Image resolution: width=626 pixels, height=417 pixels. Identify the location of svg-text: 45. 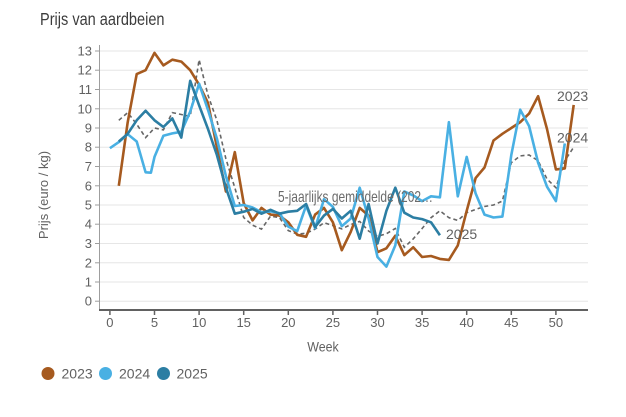
(511, 322).